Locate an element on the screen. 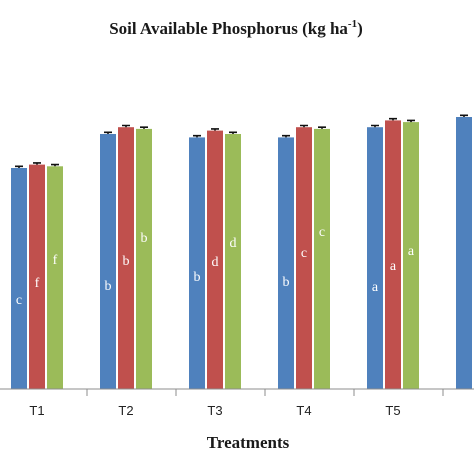 The image size is (474, 474). bar-t1-s2 is located at coordinates (37, 276).